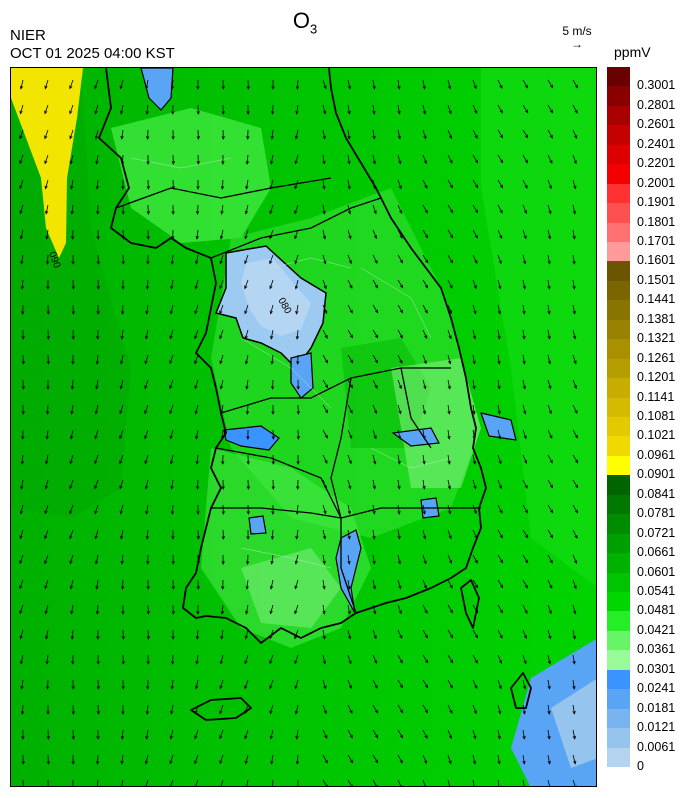  What do you see at coordinates (157, 89) in the screenshot?
I see `low-area-north` at bounding box center [157, 89].